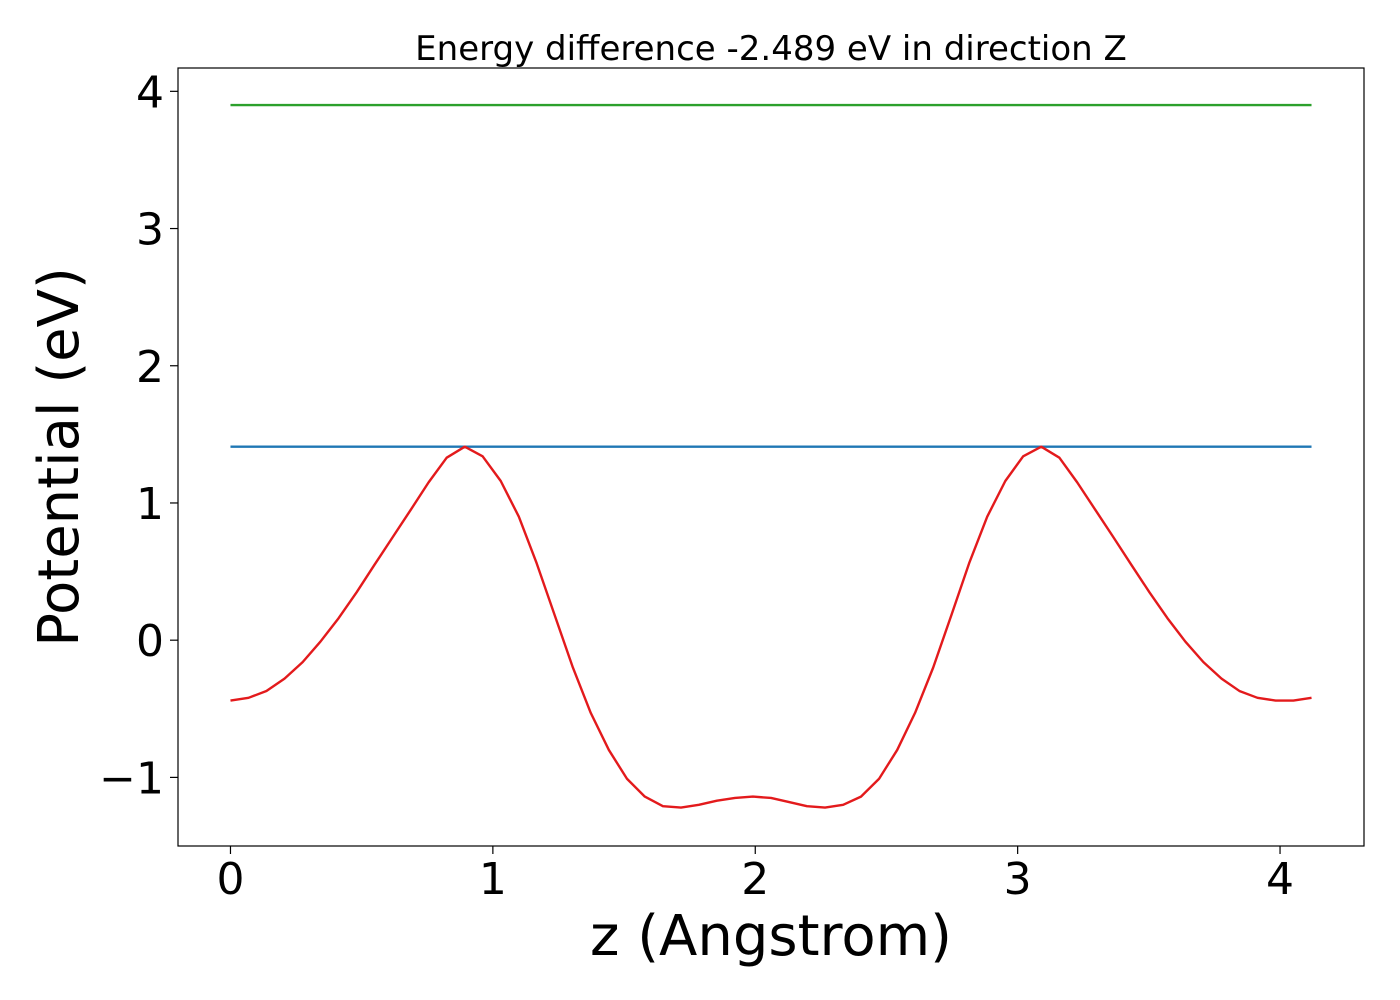  I want to click on y-axis-label: Potential (eV), so click(59, 457).